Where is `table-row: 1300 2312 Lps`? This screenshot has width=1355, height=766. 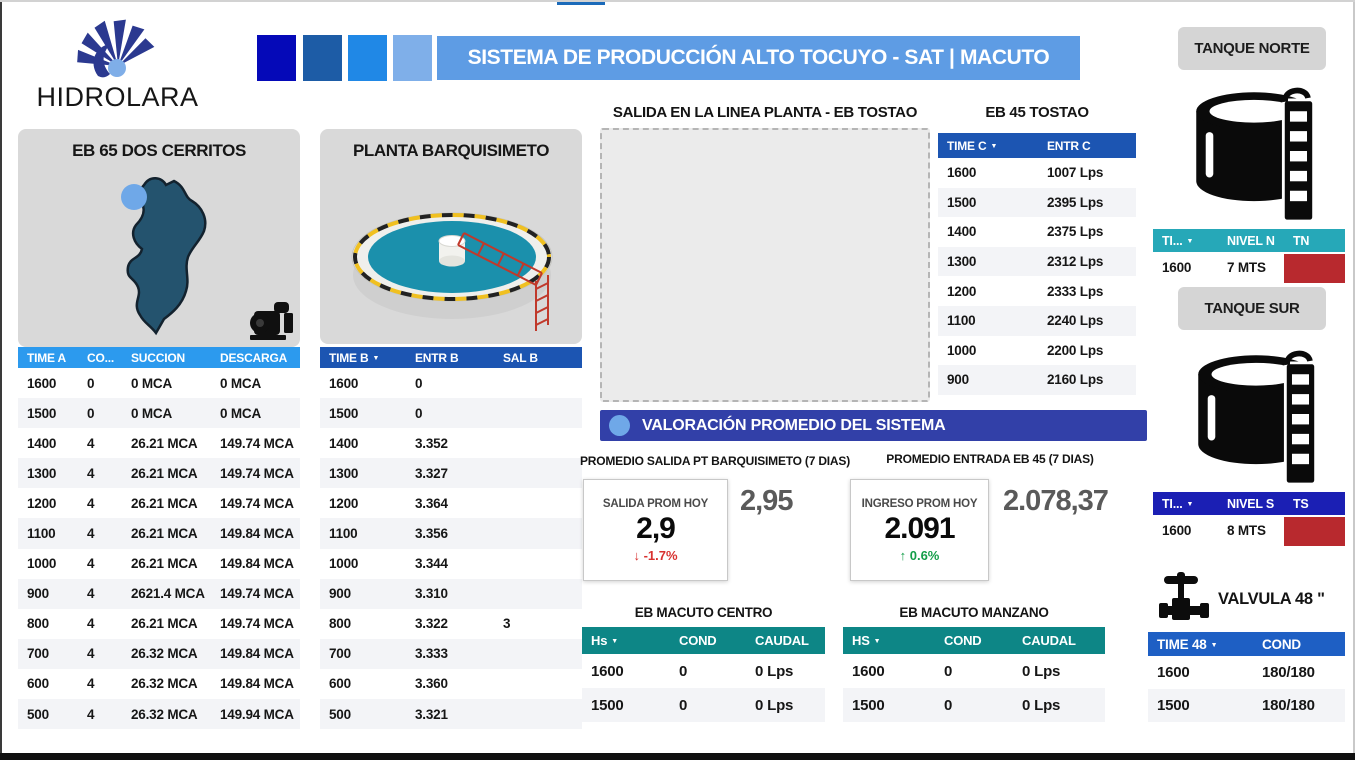
table-row: 1300 2312 Lps is located at coordinates (1037, 261).